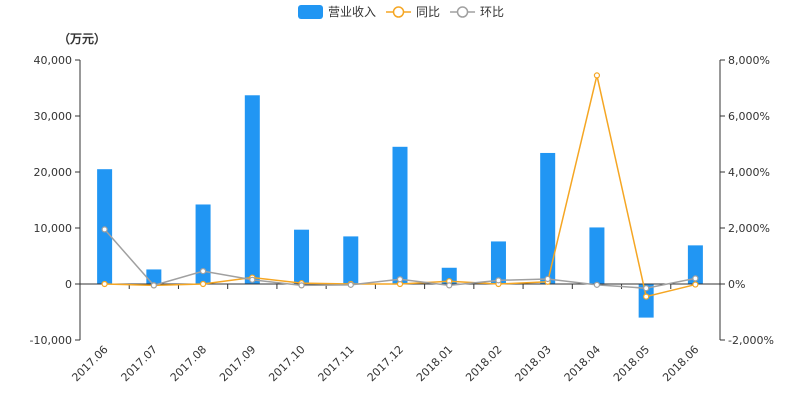 The width and height of the screenshot is (800, 400). I want to click on x-tick-label: 2017.08, so click(188, 363).